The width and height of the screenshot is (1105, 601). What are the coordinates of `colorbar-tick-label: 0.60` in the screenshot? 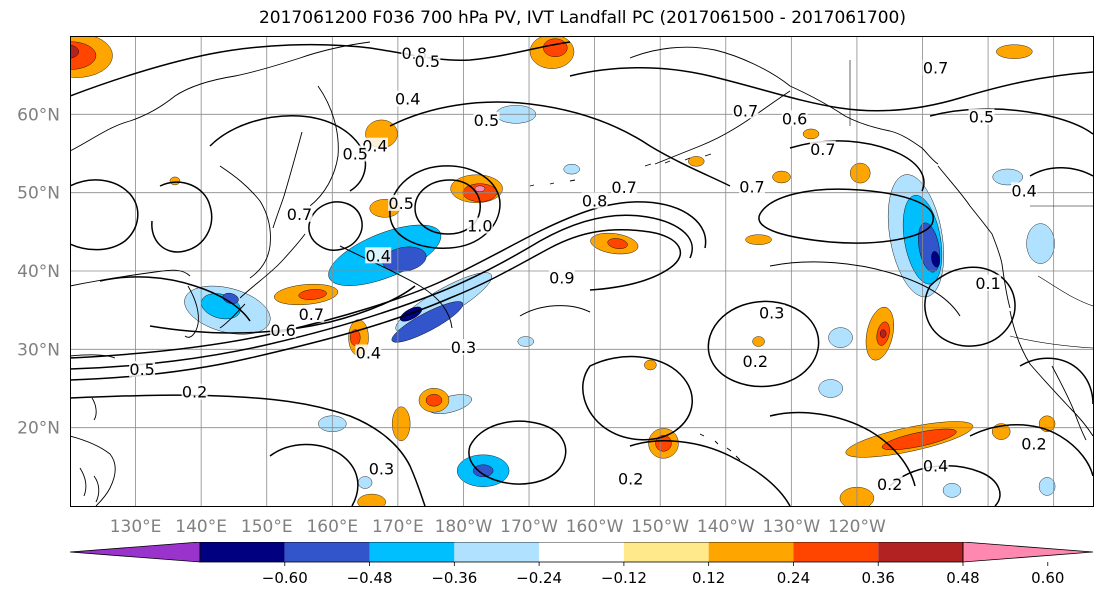 It's located at (1047, 578).